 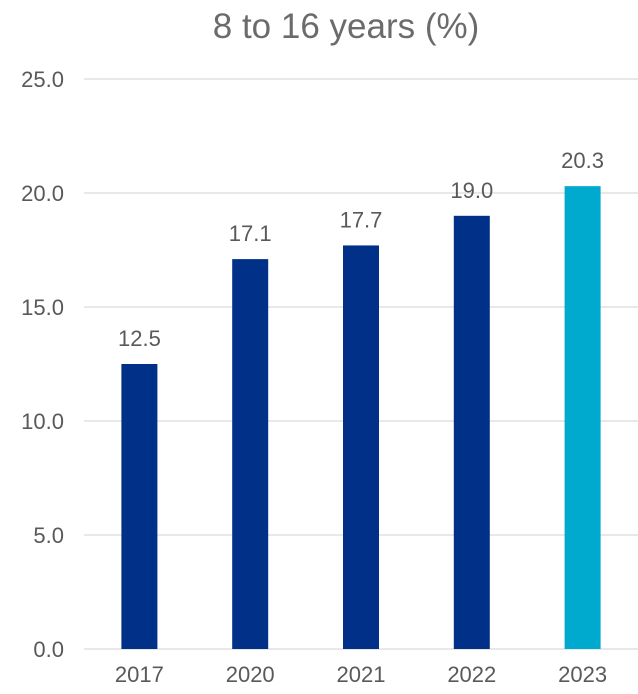 I want to click on data-label: 20.3, so click(x=582, y=160).